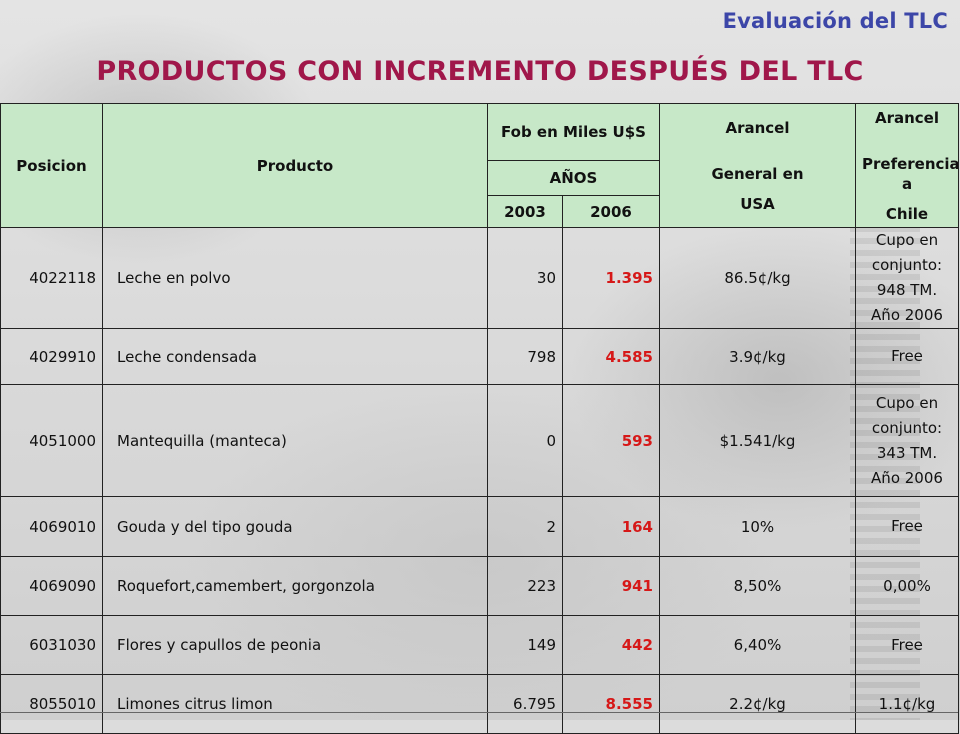  What do you see at coordinates (51, 526) in the screenshot?
I see `cell-posicion: 4069010` at bounding box center [51, 526].